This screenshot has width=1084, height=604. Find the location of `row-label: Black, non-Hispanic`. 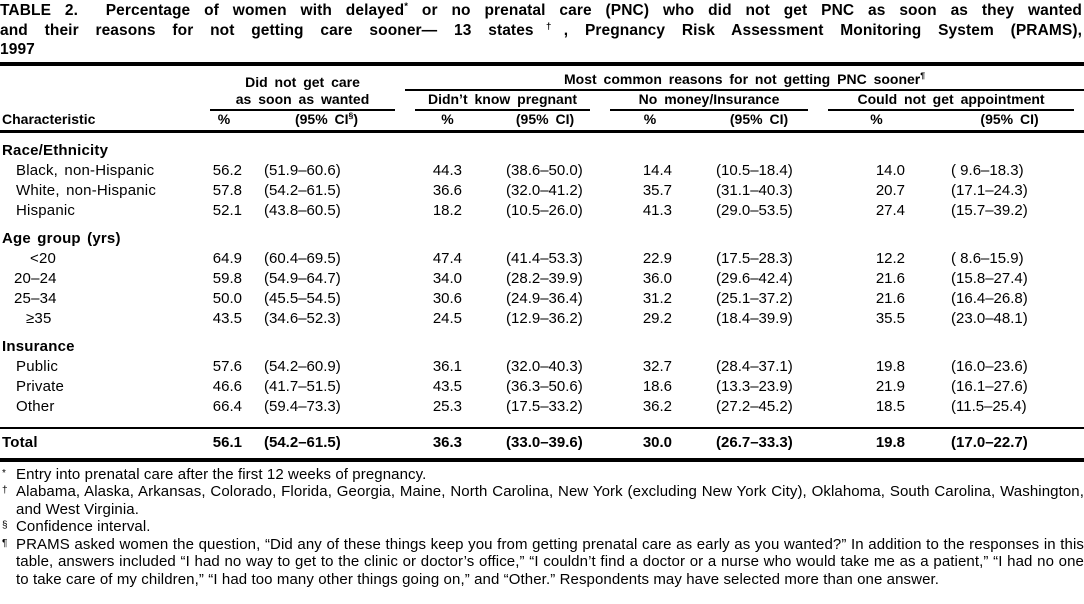

row-label: Black, non-Hispanic is located at coordinates (85, 170).